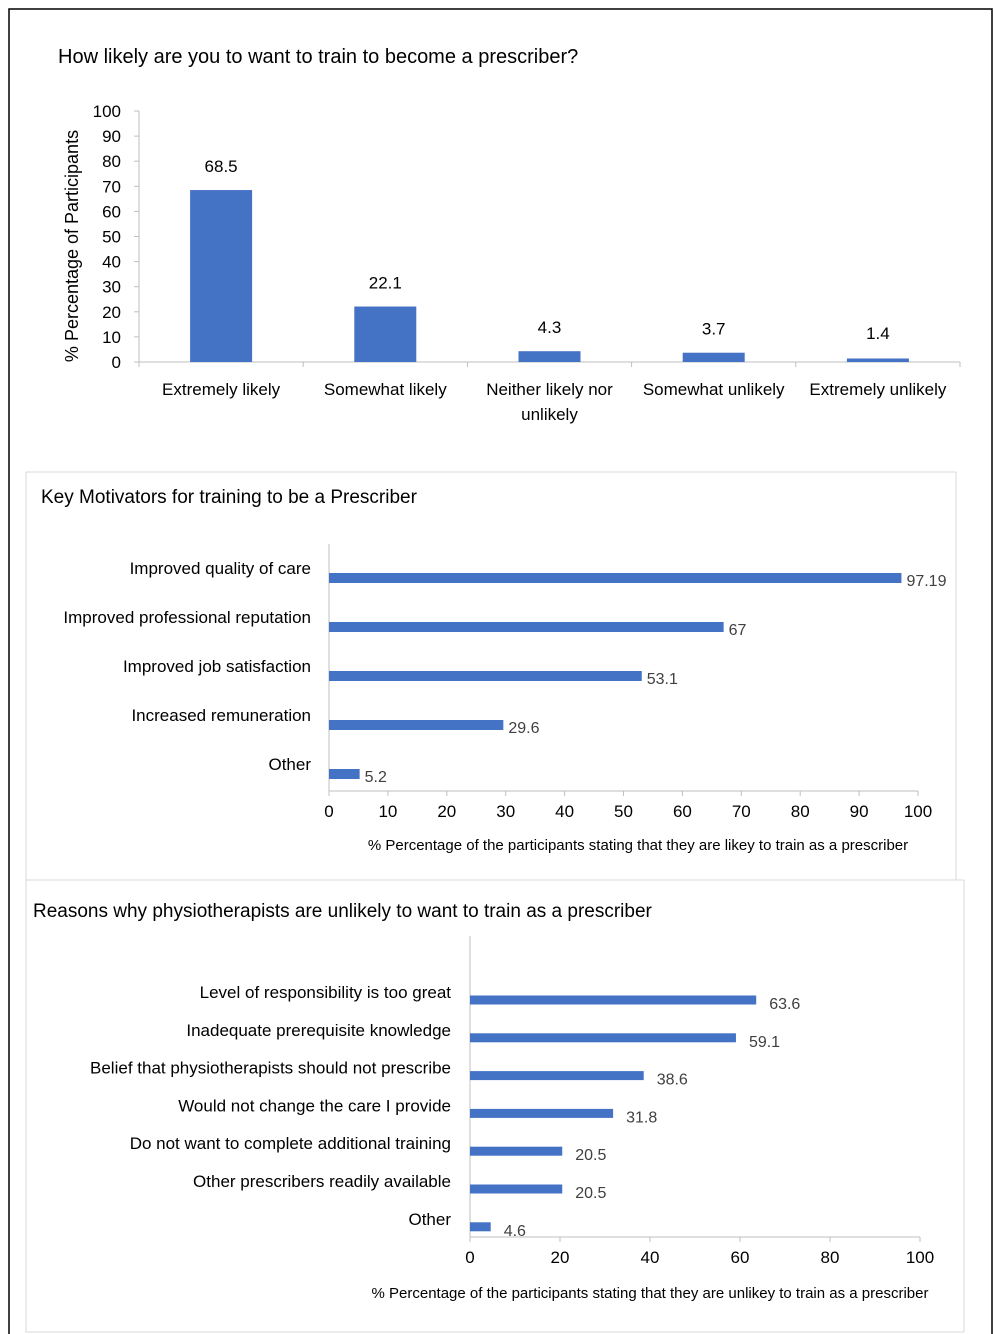 The height and width of the screenshot is (1334, 994). What do you see at coordinates (111, 312) in the screenshot?
I see `y-tick-label: 20` at bounding box center [111, 312].